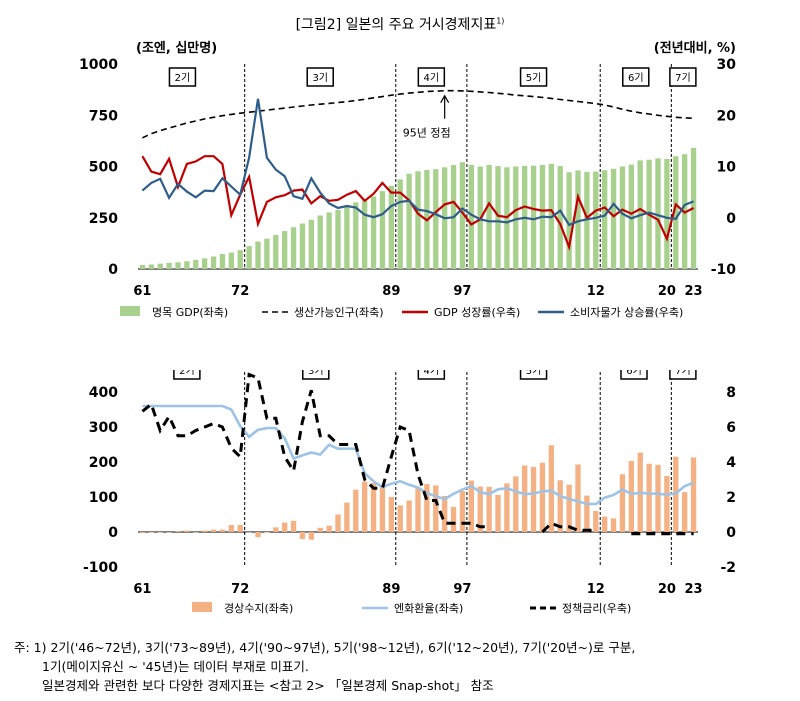 This screenshot has width=800, height=701. Describe the element at coordinates (636, 78) in the screenshot. I see `period-label: 6기` at that location.